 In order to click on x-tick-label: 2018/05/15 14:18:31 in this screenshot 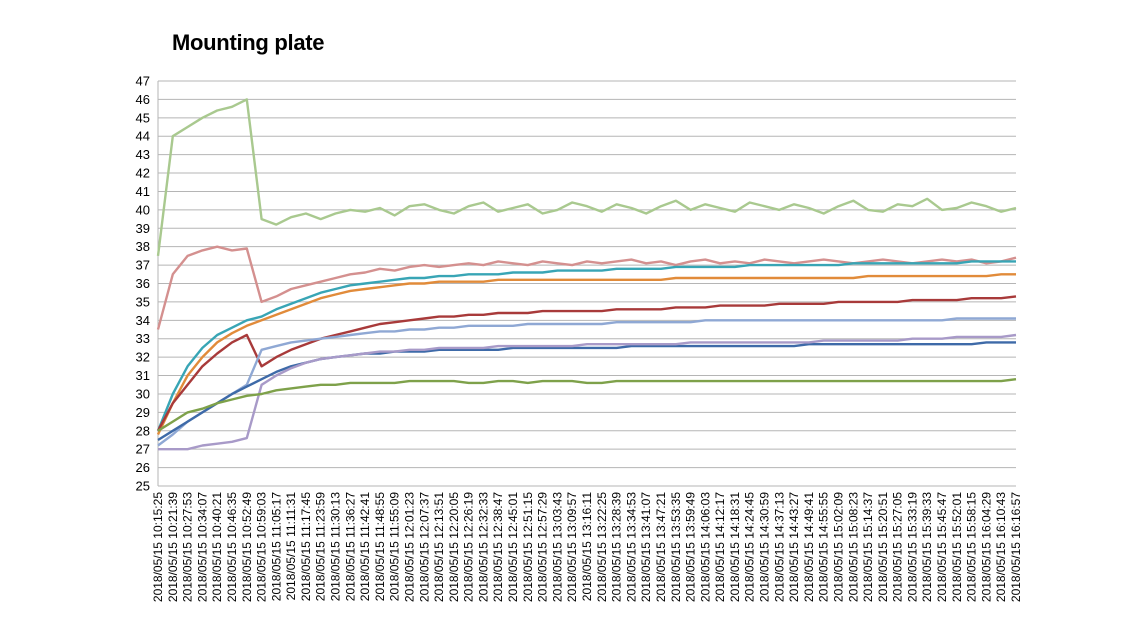, I will do `click(735, 547)`.